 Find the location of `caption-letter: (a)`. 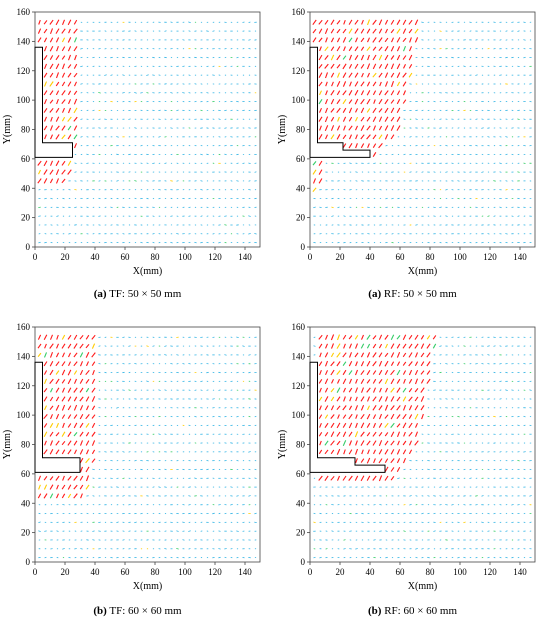

caption-letter: (a) is located at coordinates (100, 294).